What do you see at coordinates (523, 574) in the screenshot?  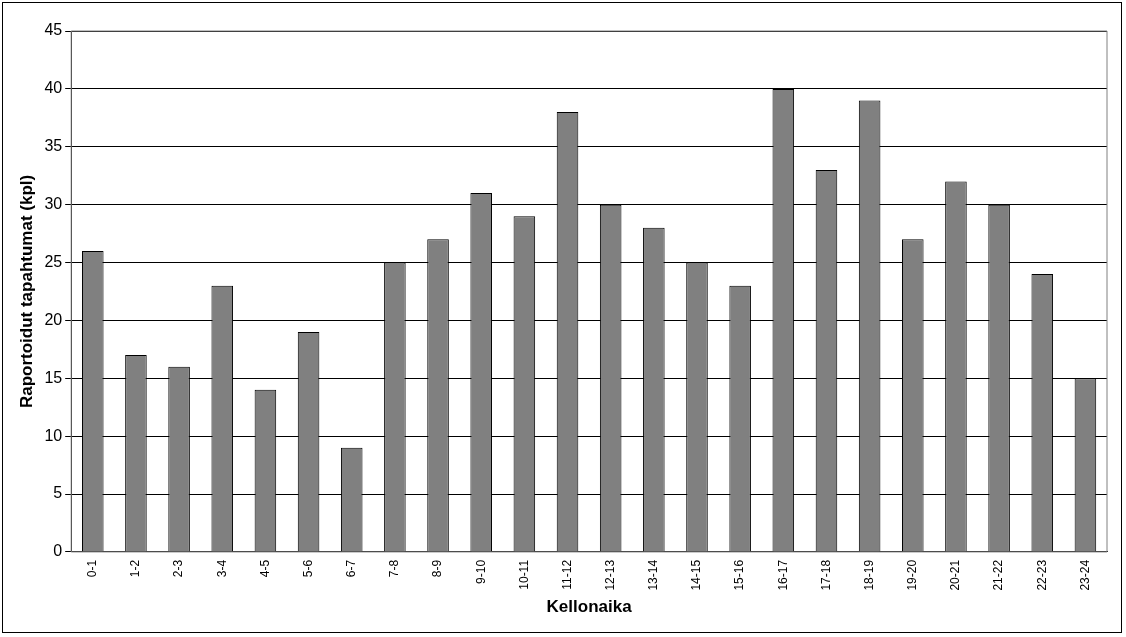 I see `x-tick-label: 10-11` at bounding box center [523, 574].